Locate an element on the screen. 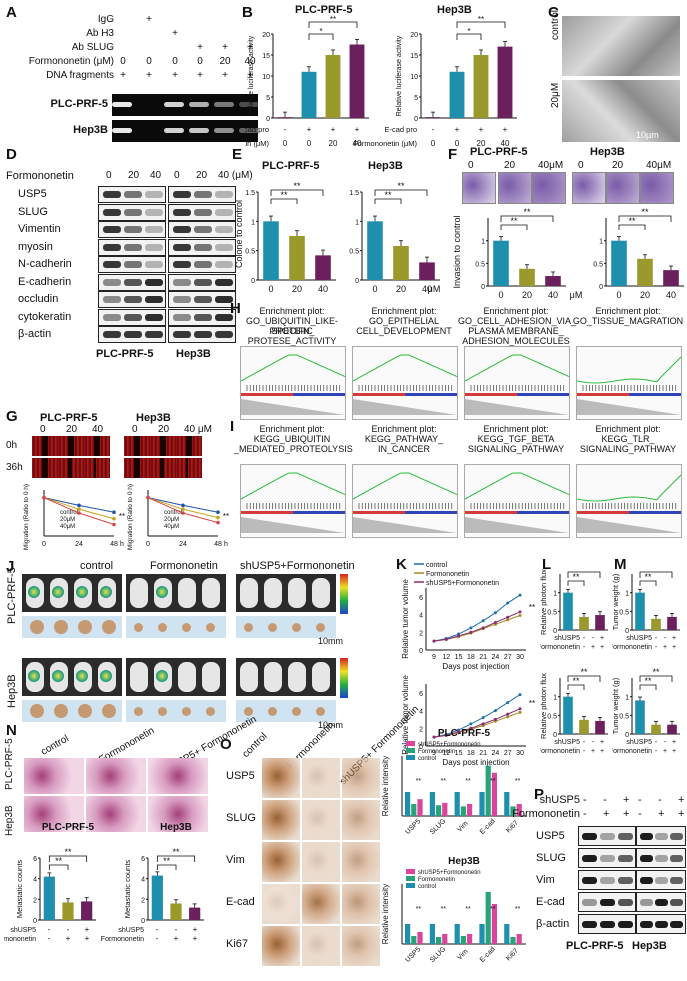  color-scale is located at coordinates (344, 678).